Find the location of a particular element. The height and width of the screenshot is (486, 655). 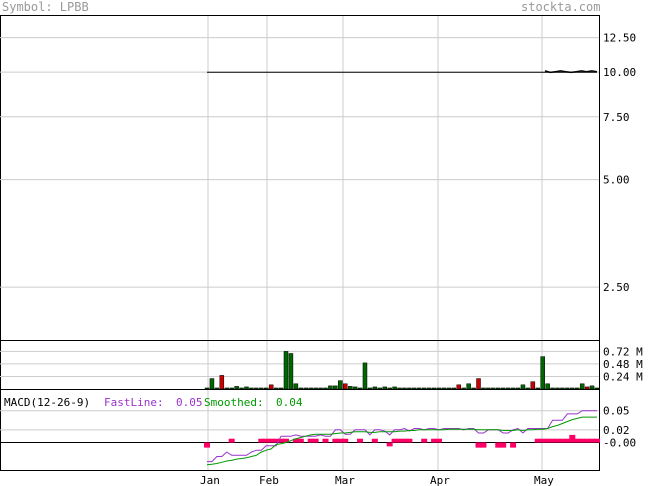

macd-smoothed-line is located at coordinates (401, 441).